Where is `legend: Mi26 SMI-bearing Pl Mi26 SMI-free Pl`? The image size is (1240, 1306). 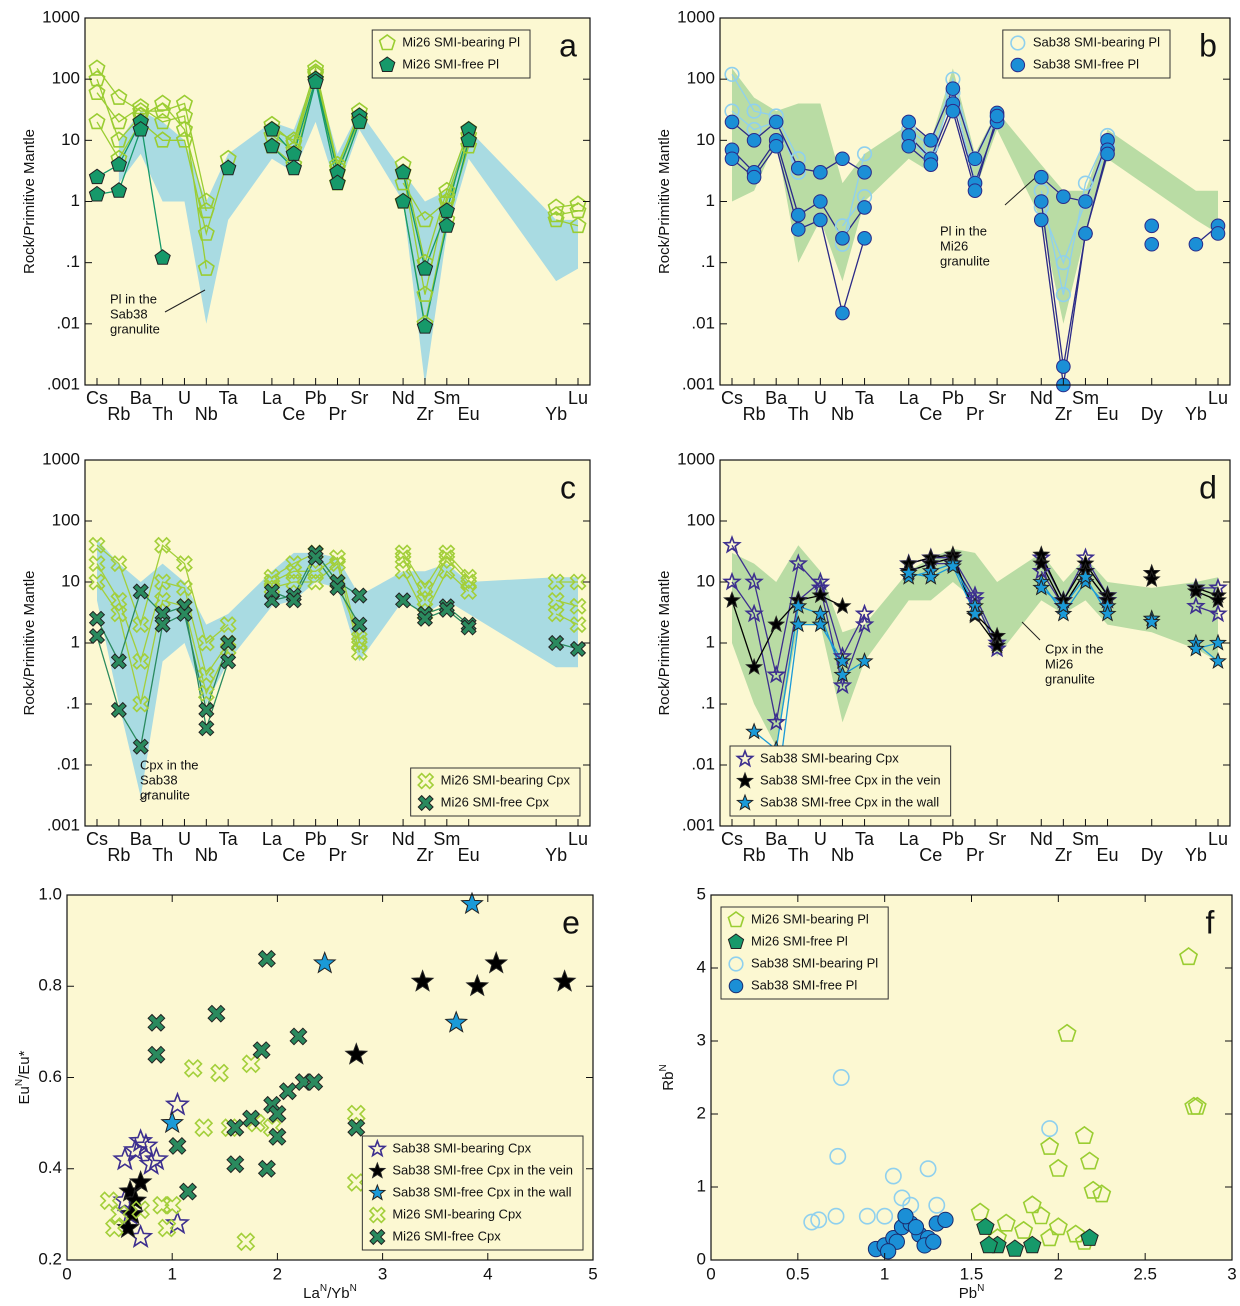 legend: Mi26 SMI-bearing Pl Mi26 SMI-free Pl is located at coordinates (451, 54).